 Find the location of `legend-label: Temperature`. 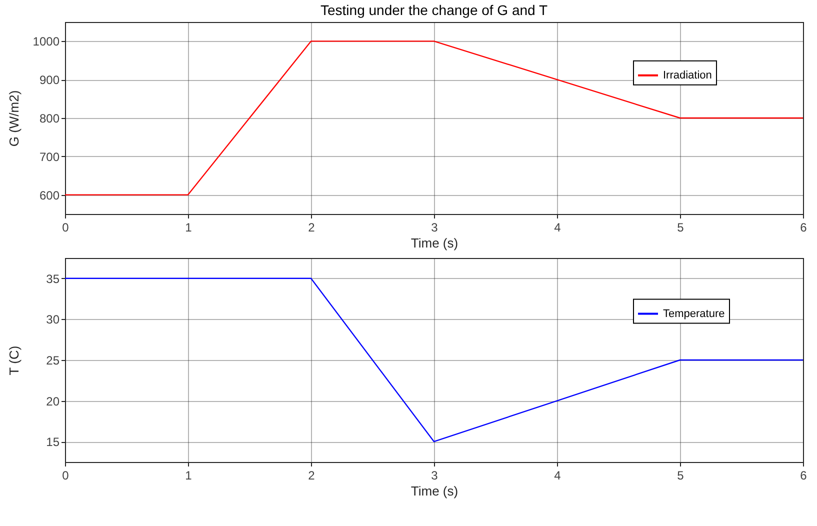

legend-label: Temperature is located at coordinates (694, 314).